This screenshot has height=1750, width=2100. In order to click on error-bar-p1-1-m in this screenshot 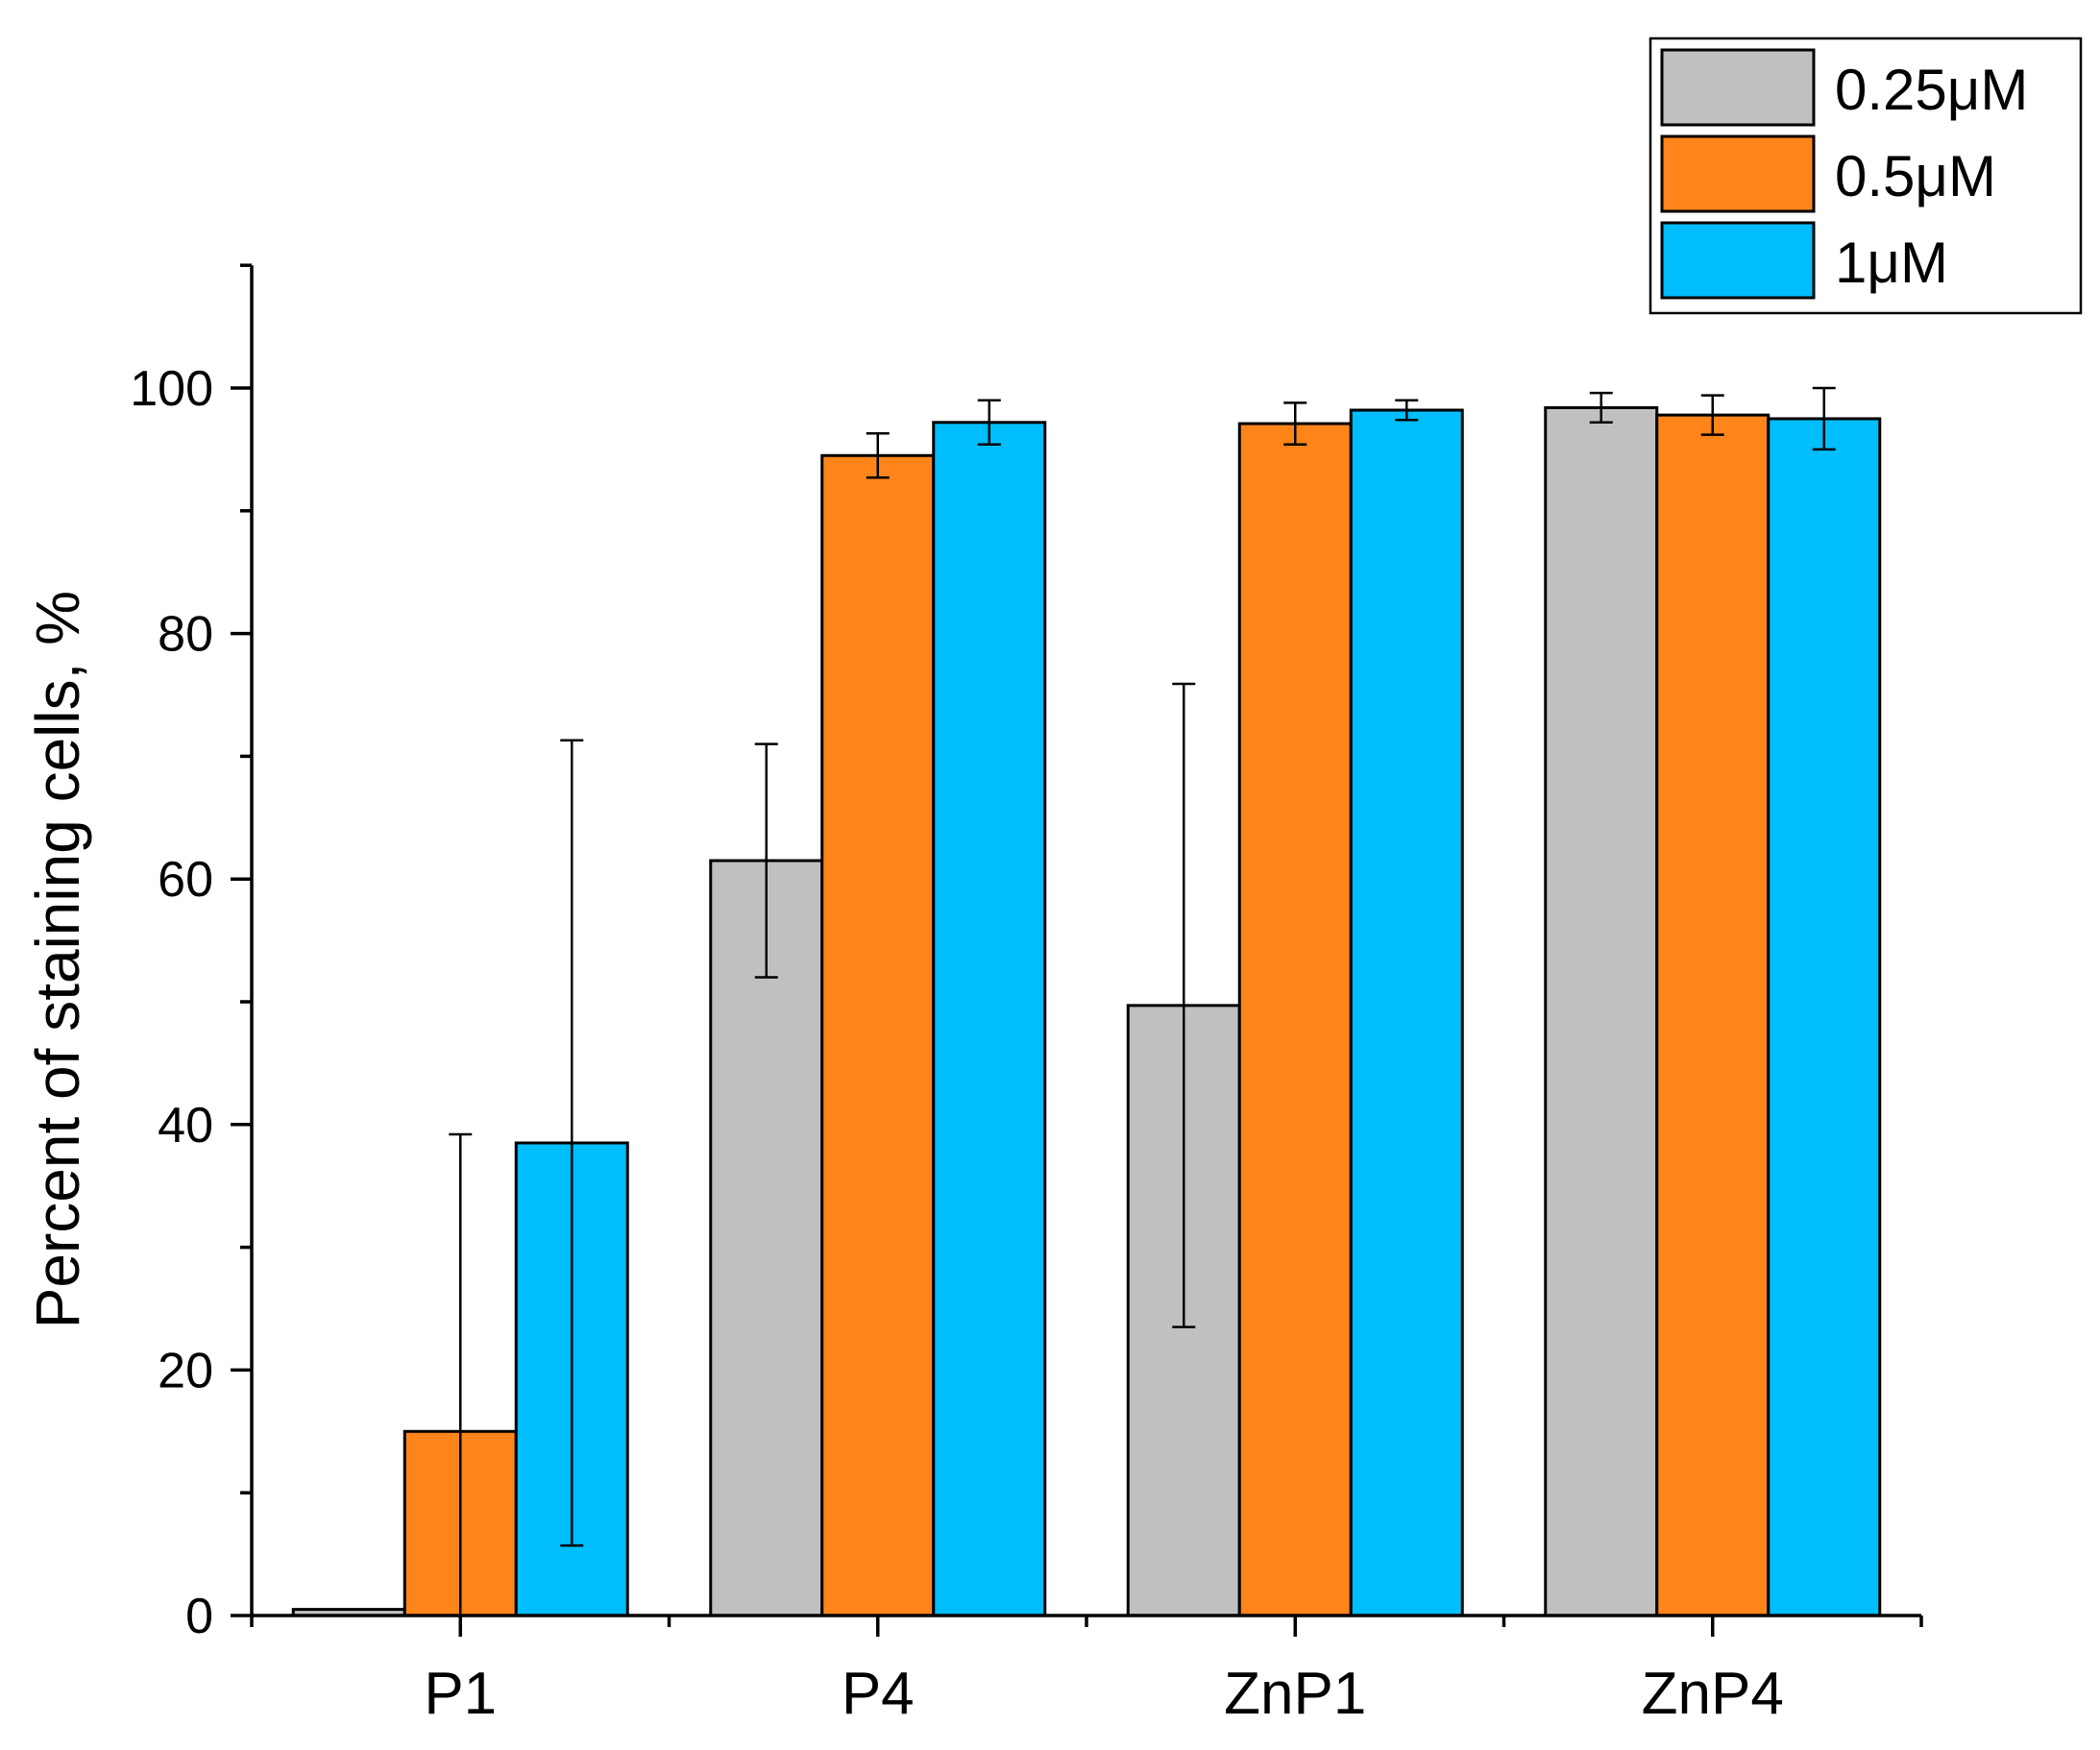, I will do `click(572, 1143)`.